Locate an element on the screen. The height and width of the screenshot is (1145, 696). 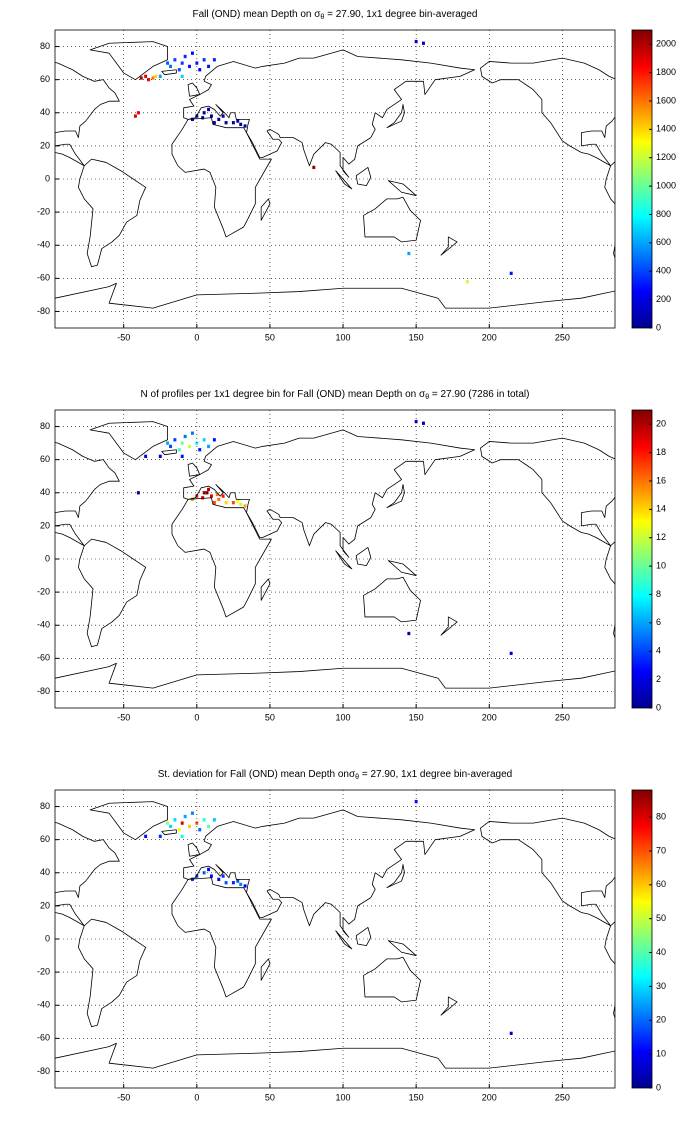
colorbar-tick-label: 2000 is located at coordinates (666, 44).